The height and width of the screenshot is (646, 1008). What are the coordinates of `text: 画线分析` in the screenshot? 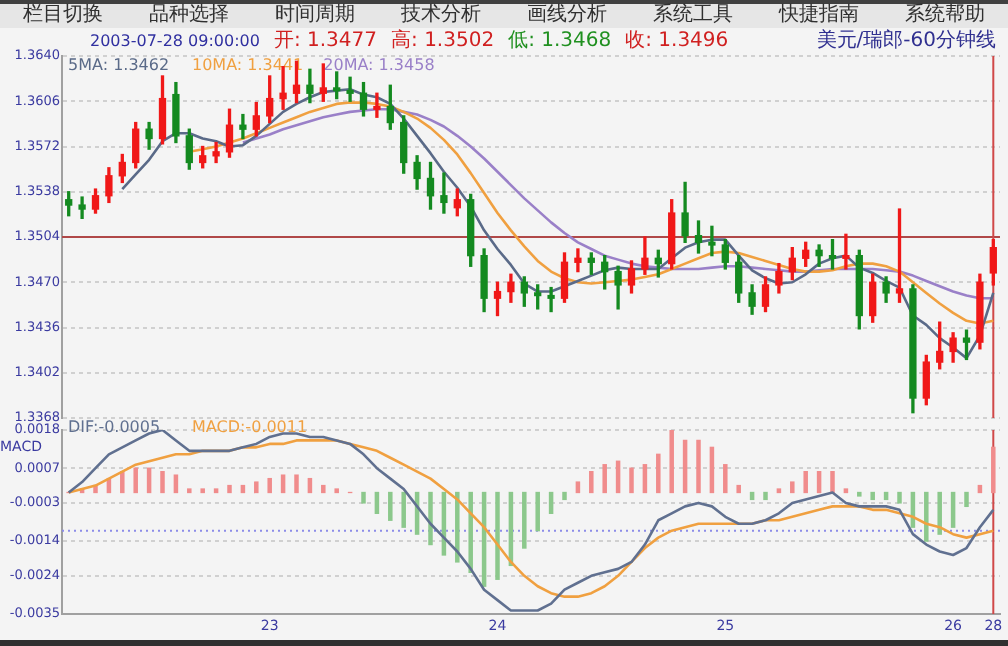 It's located at (567, 16).